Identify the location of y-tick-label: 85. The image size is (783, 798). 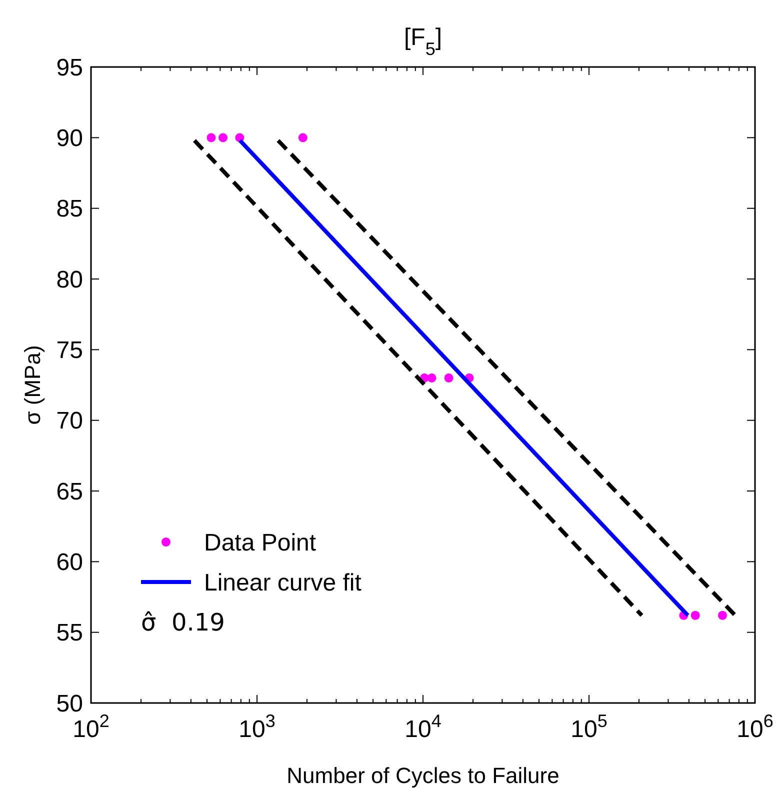
(69, 209).